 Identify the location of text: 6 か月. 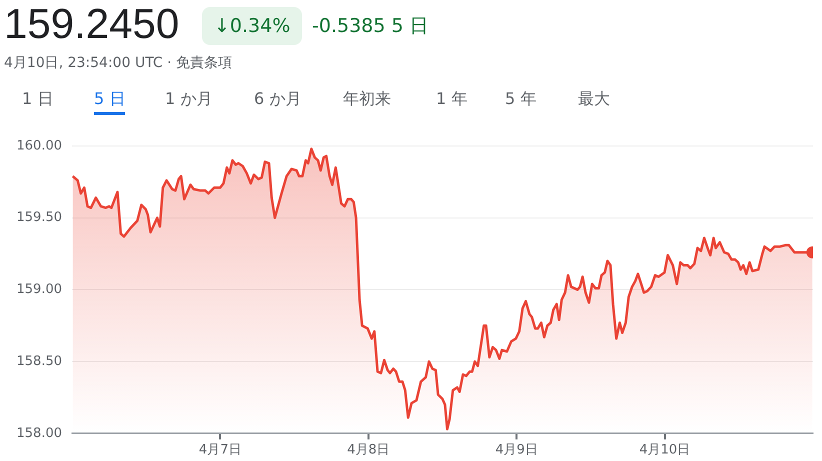
(278, 99).